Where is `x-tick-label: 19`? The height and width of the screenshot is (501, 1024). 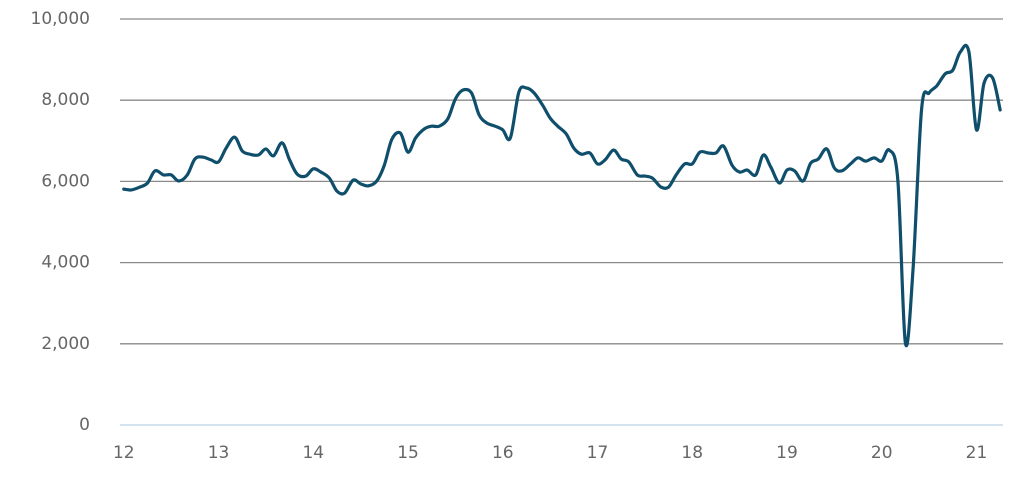
x-tick-label: 19 is located at coordinates (787, 453).